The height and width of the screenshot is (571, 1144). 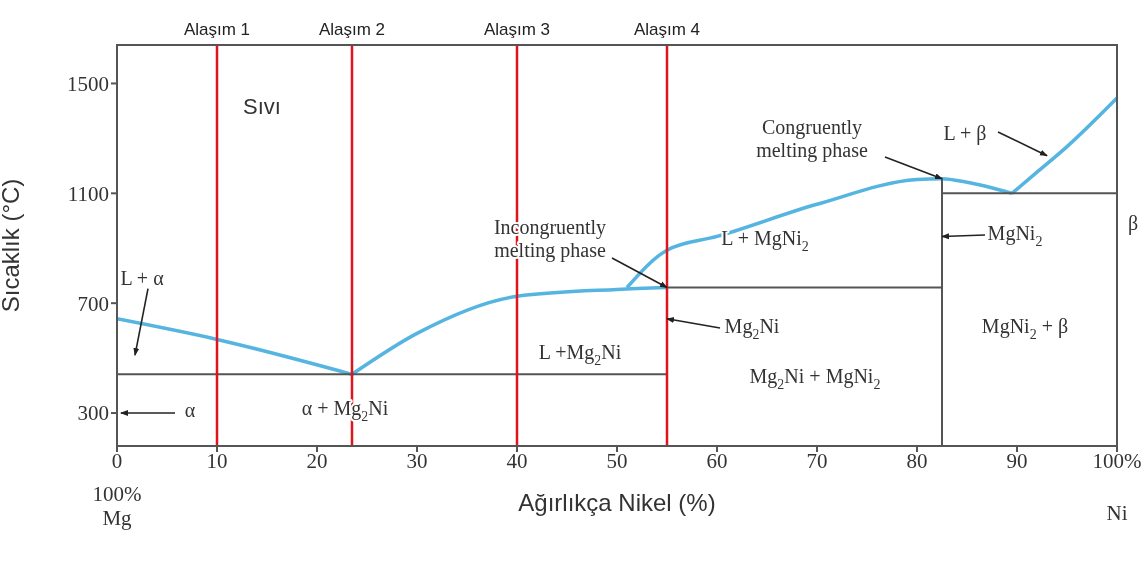 What do you see at coordinates (815, 378) in the screenshot?
I see `annotation: Mg$_{2}$Ni + MgNi$_{2}$` at bounding box center [815, 378].